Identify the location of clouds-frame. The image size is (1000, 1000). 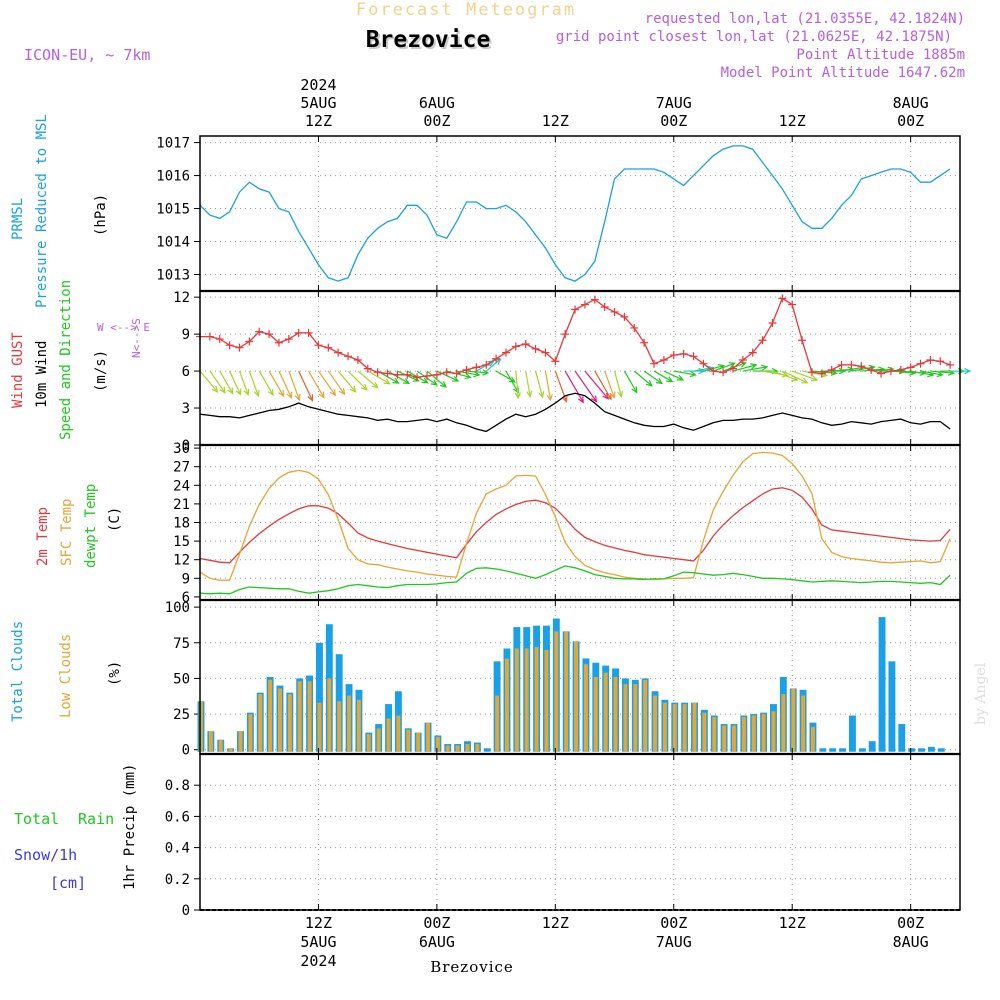
(580, 677).